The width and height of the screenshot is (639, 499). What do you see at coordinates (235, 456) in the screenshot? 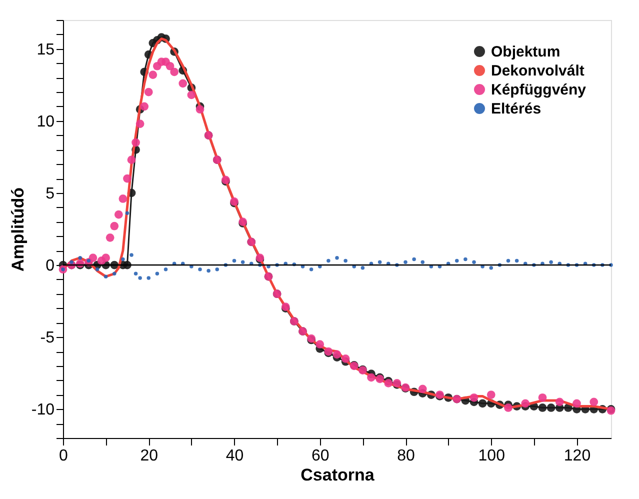
I see `x-tick-label: 40` at bounding box center [235, 456].